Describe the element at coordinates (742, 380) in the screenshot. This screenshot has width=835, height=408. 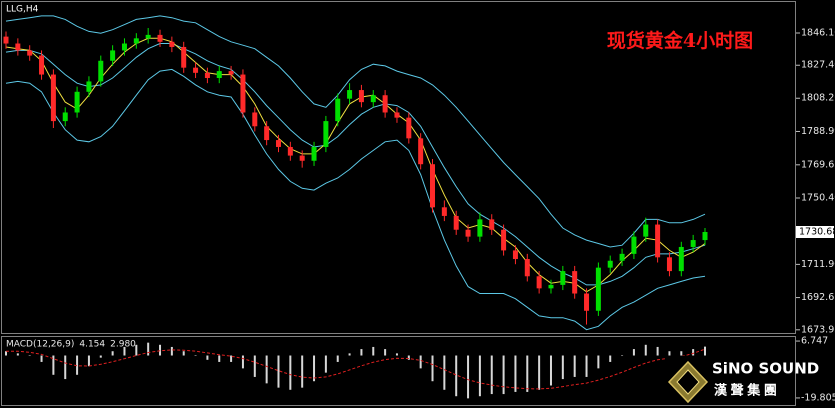
I see `logo: SiNO SOUND 漢 聲 集 團` at that location.